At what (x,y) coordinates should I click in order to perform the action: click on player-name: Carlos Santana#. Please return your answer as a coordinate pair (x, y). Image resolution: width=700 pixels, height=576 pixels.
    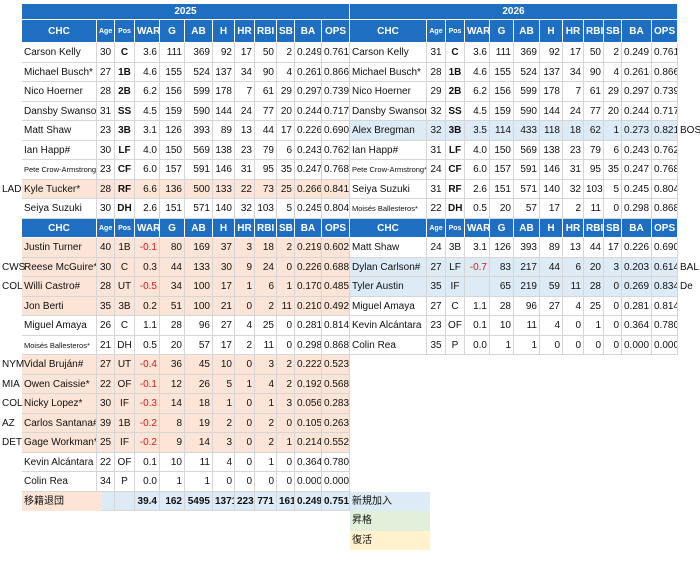
    Looking at the image, I should click on (59, 423).